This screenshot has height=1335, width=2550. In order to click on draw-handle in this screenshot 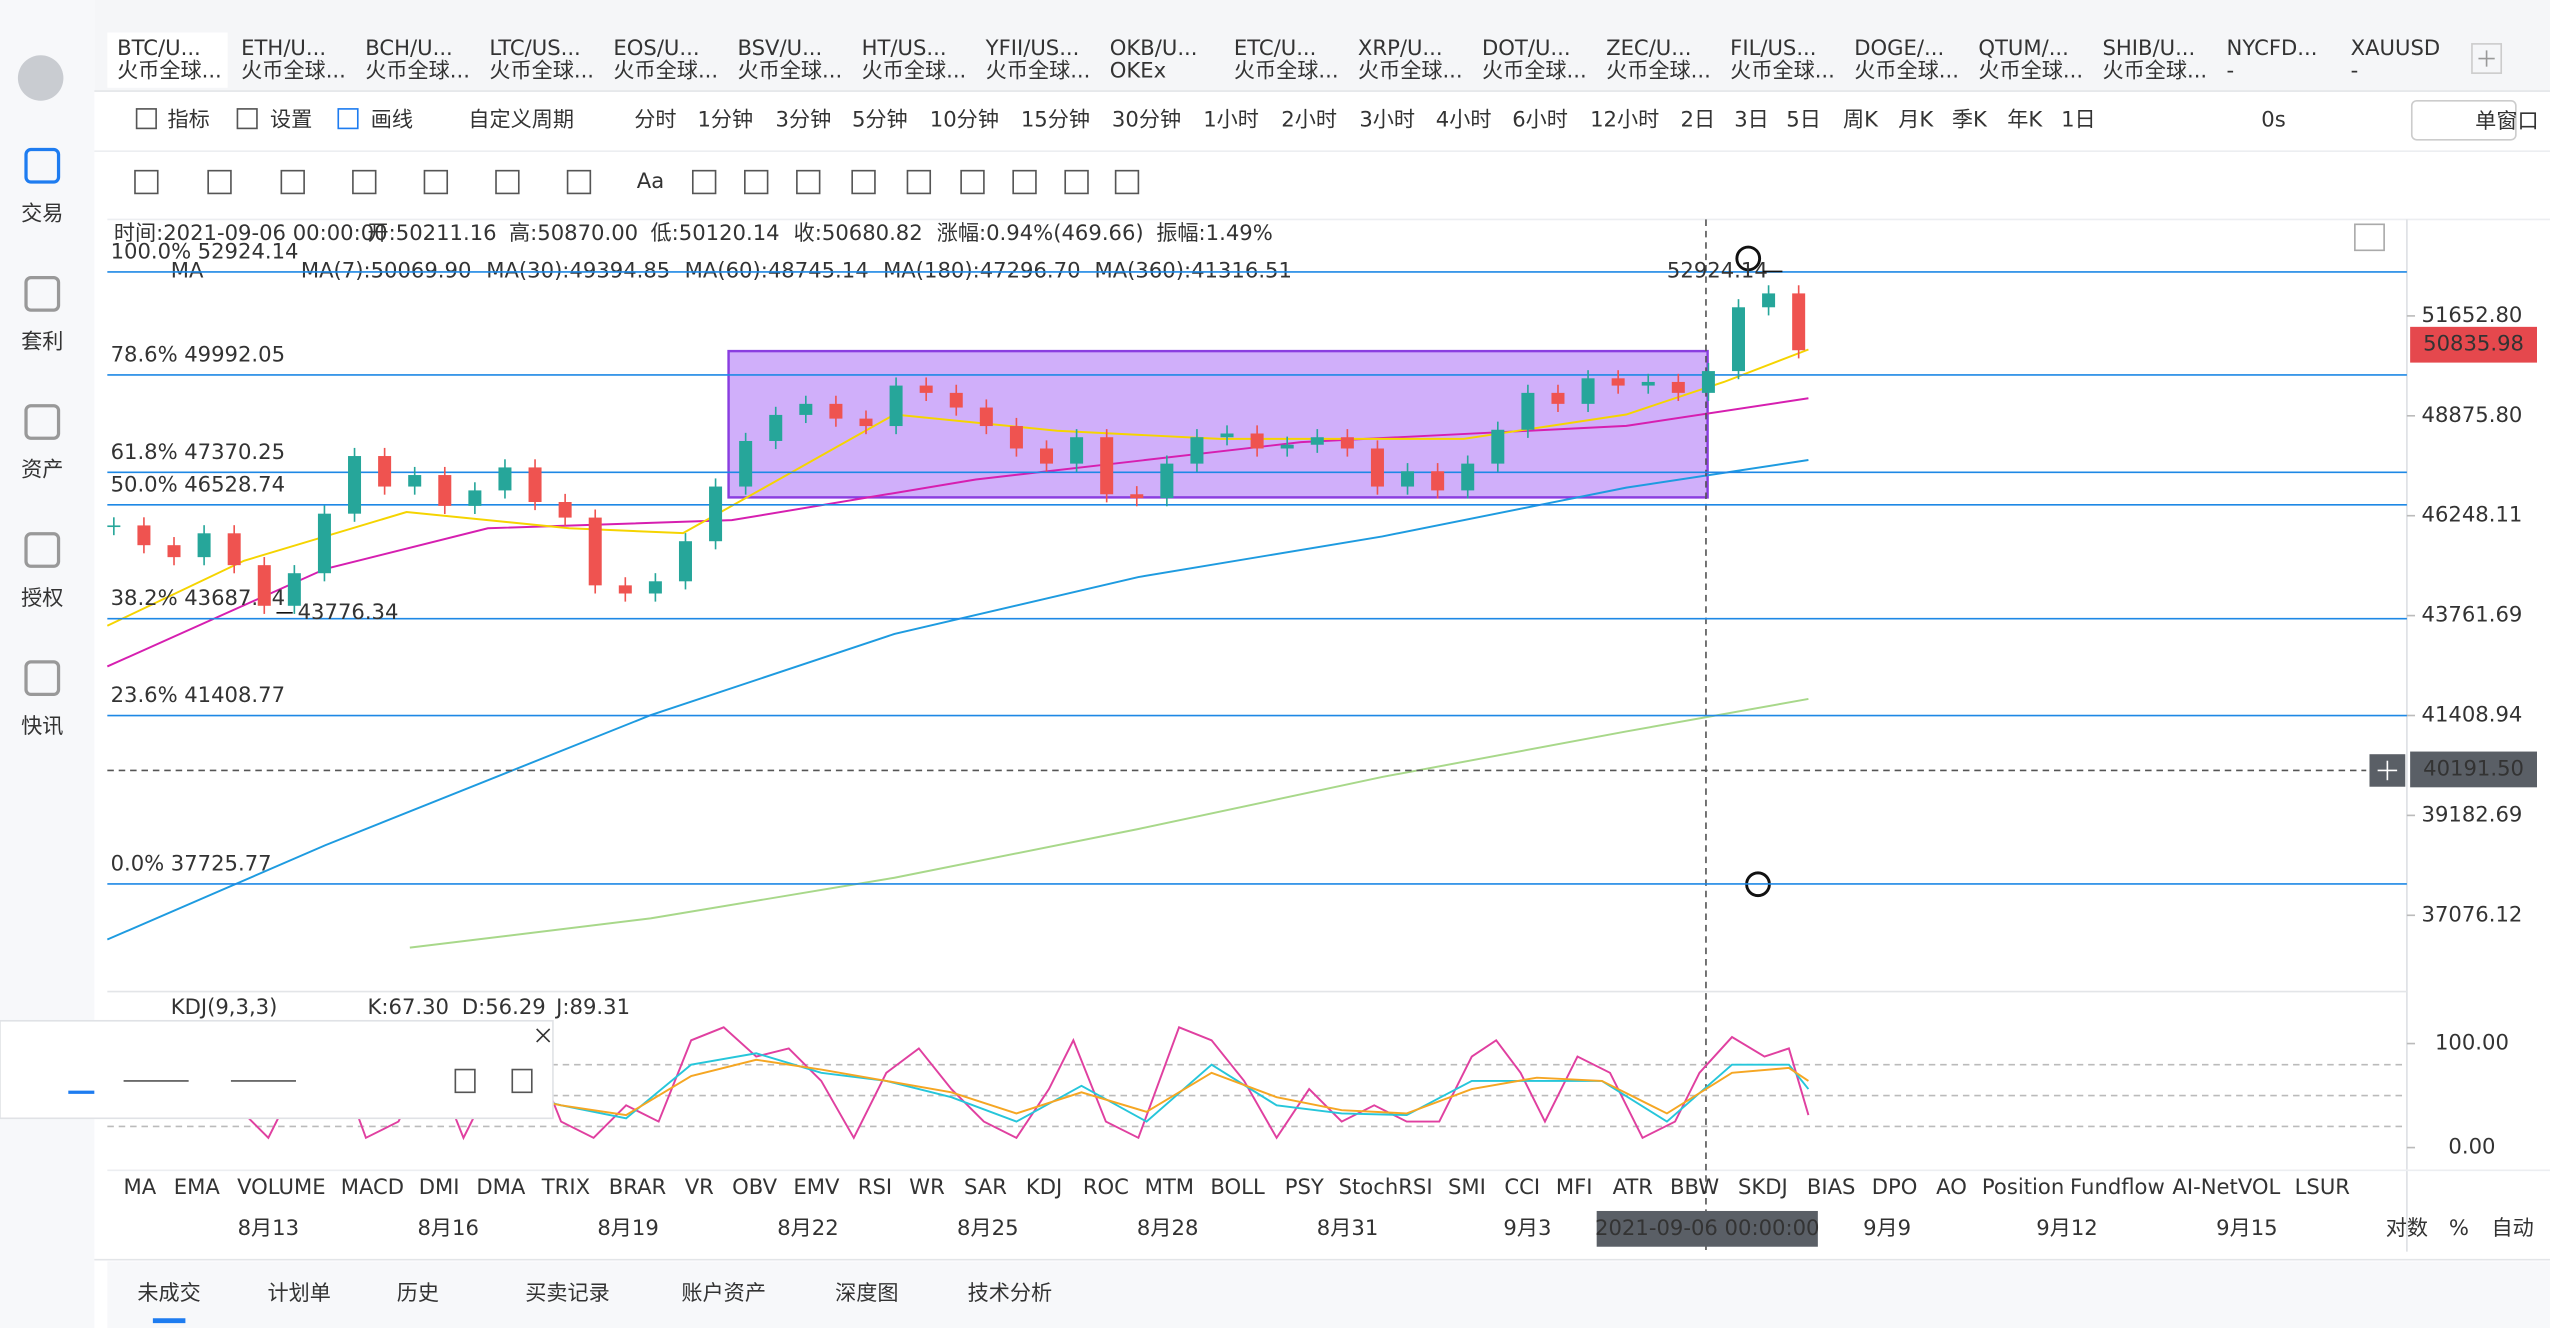, I will do `click(1748, 258)`.